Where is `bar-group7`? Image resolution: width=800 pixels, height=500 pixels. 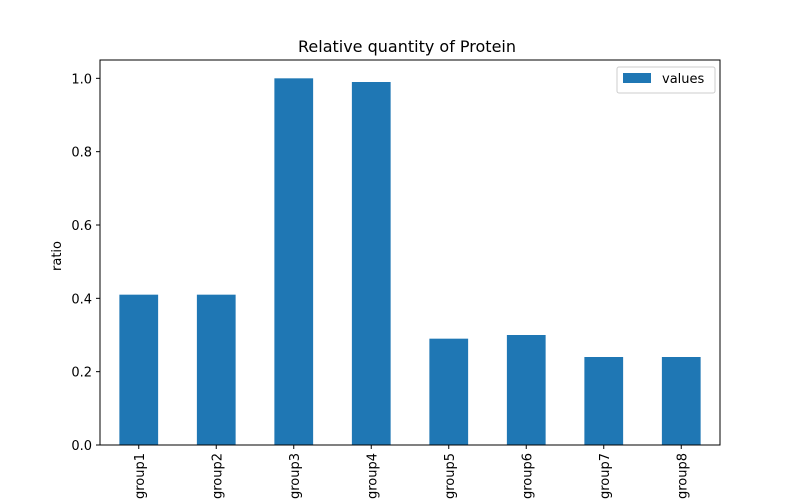
bar-group7 is located at coordinates (604, 401).